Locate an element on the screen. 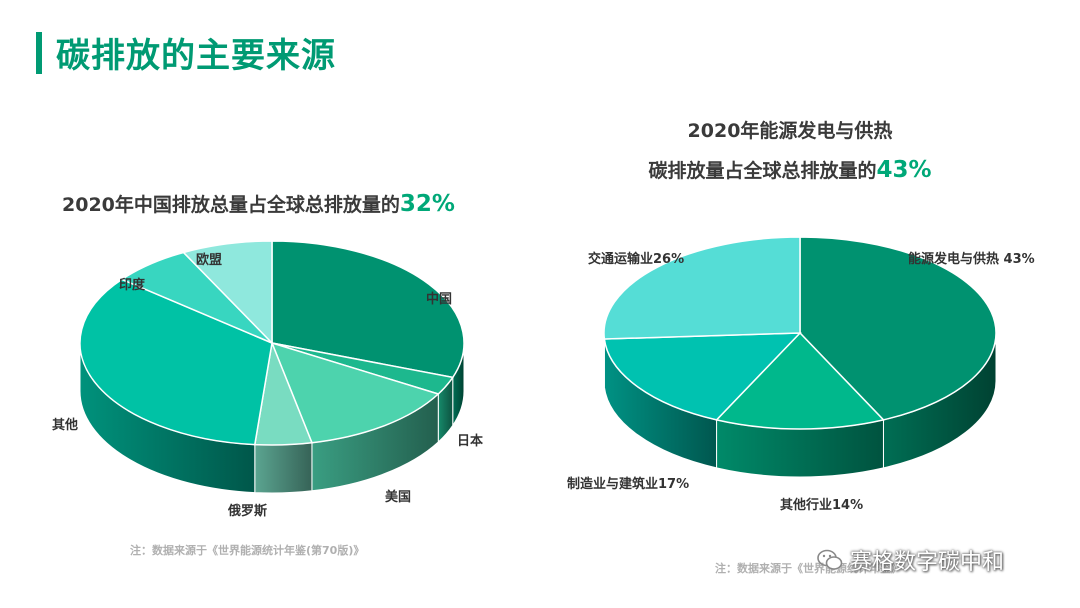  pie-slice-能源发电与供热 is located at coordinates (898, 328).